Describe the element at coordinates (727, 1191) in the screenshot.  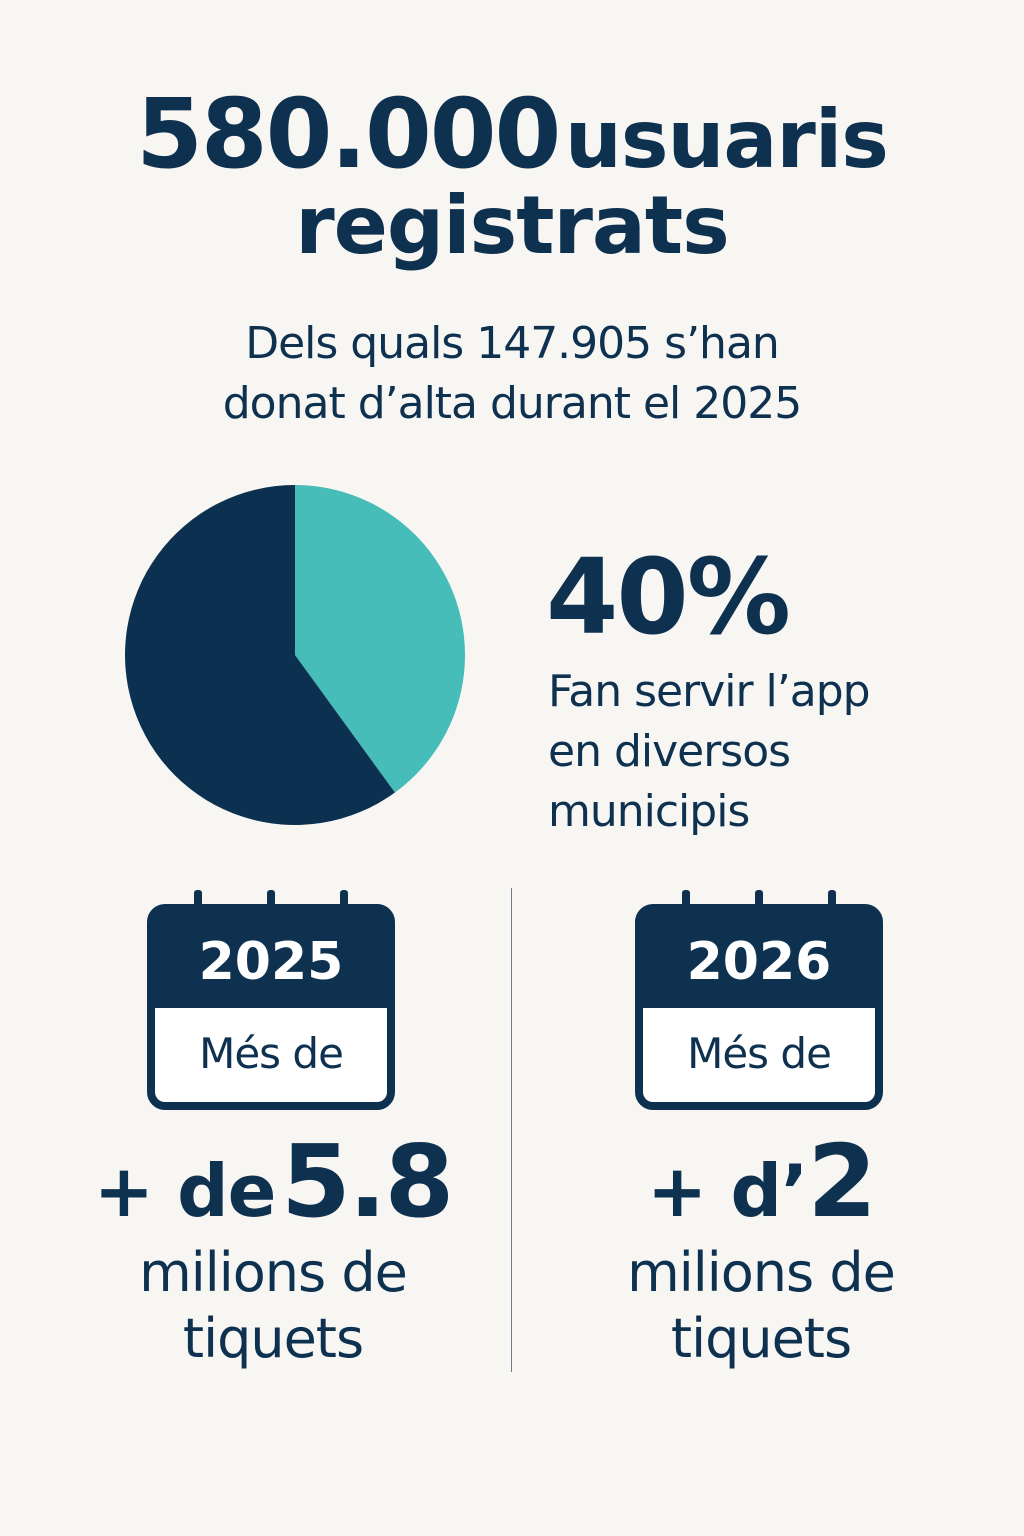
I see `stat-prefix: + d’` at that location.